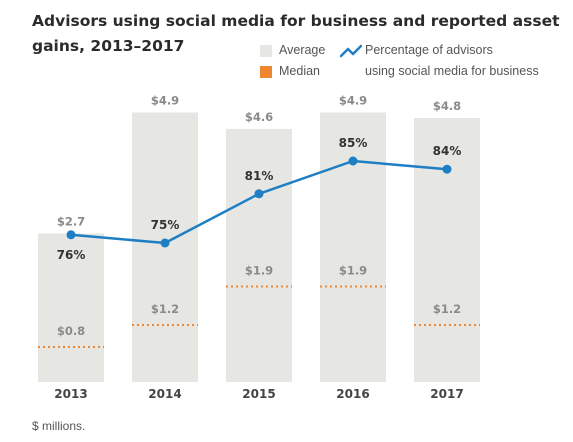  What do you see at coordinates (59, 426) in the screenshot?
I see `units-note: $ millions.` at bounding box center [59, 426].